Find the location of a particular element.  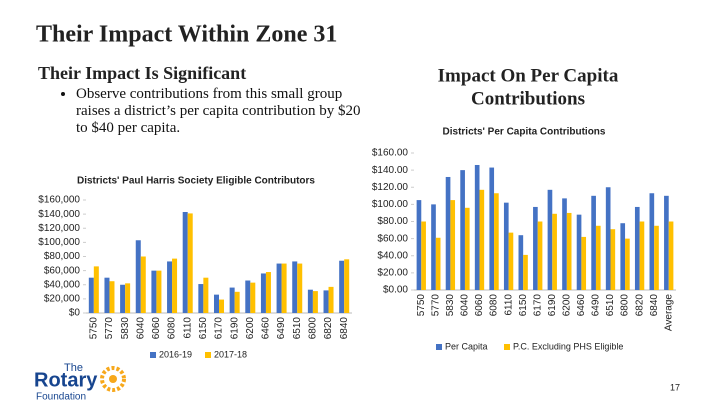

y-tick-label: $40.00 is located at coordinates (392, 255).